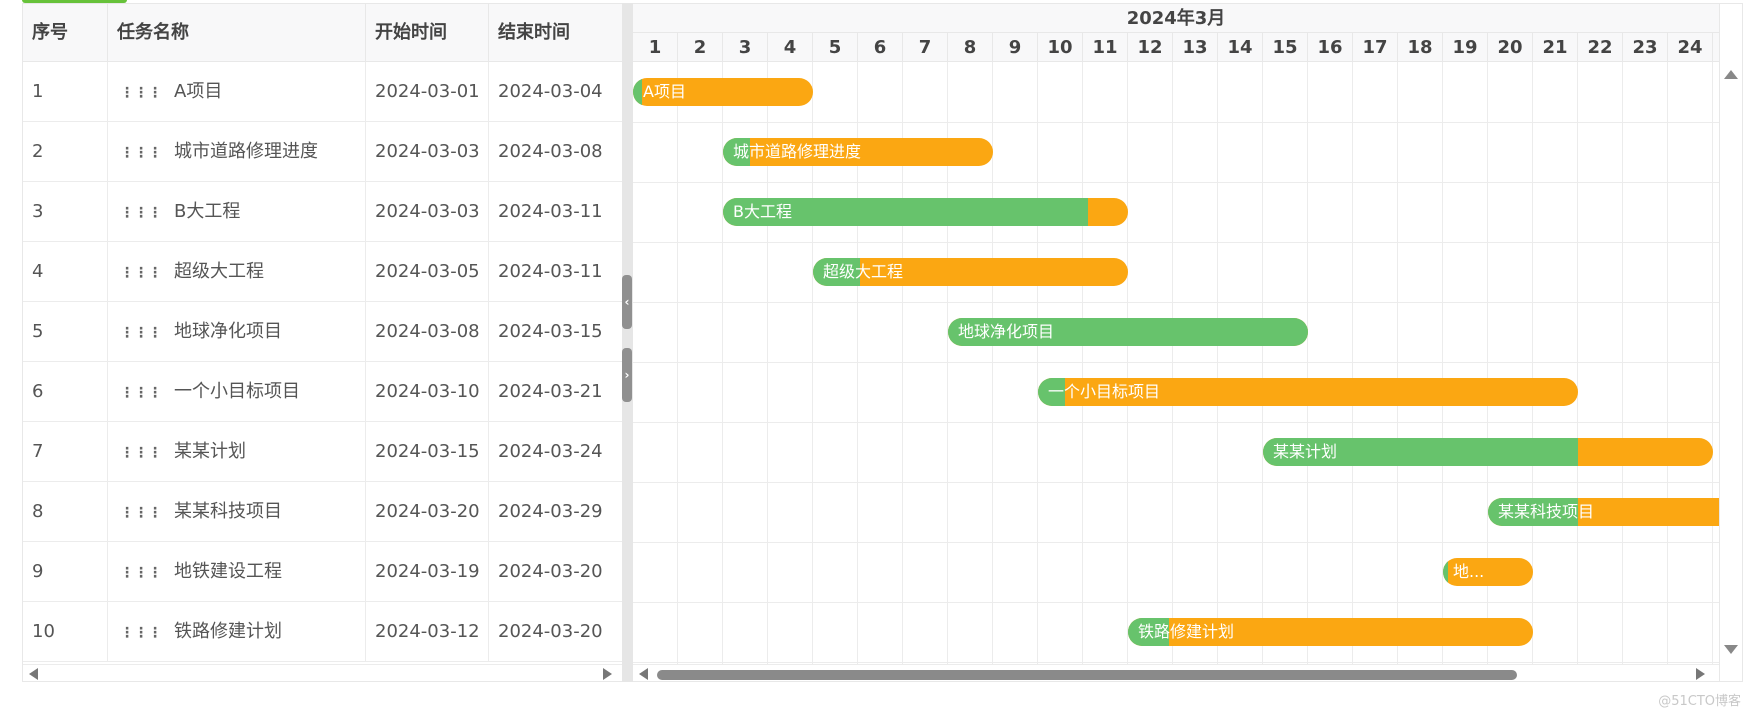  Describe the element at coordinates (762, 211) in the screenshot. I see `task-bar-label: B大工程` at that location.